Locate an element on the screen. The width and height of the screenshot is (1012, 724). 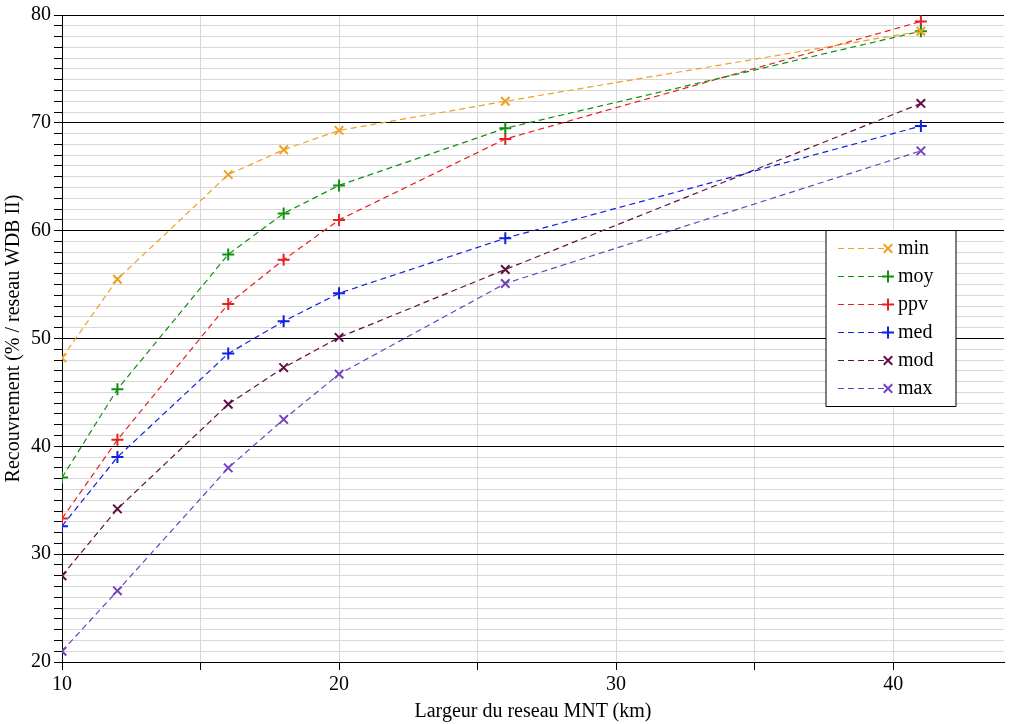
legend-label: max is located at coordinates (915, 386).